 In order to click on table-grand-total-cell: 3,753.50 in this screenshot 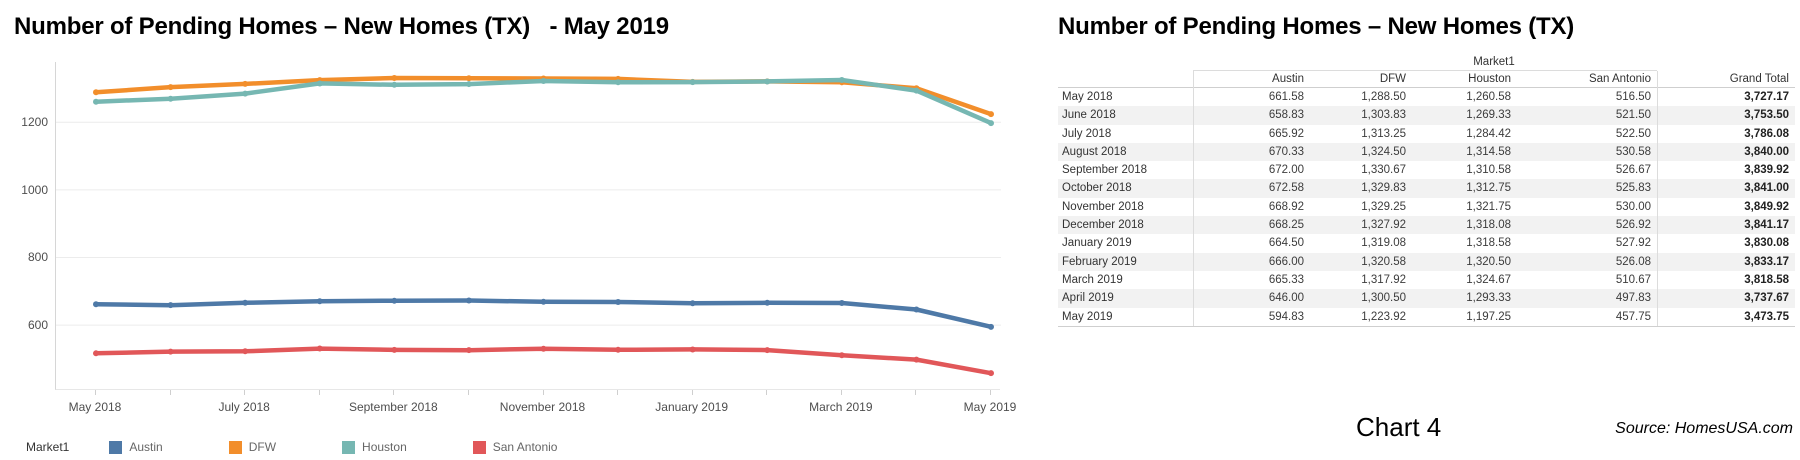, I will do `click(1726, 115)`.